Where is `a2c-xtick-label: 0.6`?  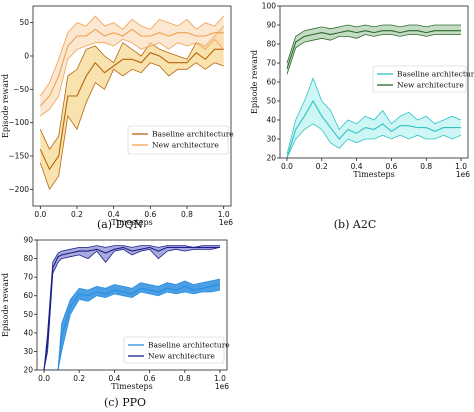
a2c-xtick-label: 0.6 is located at coordinates (391, 166).